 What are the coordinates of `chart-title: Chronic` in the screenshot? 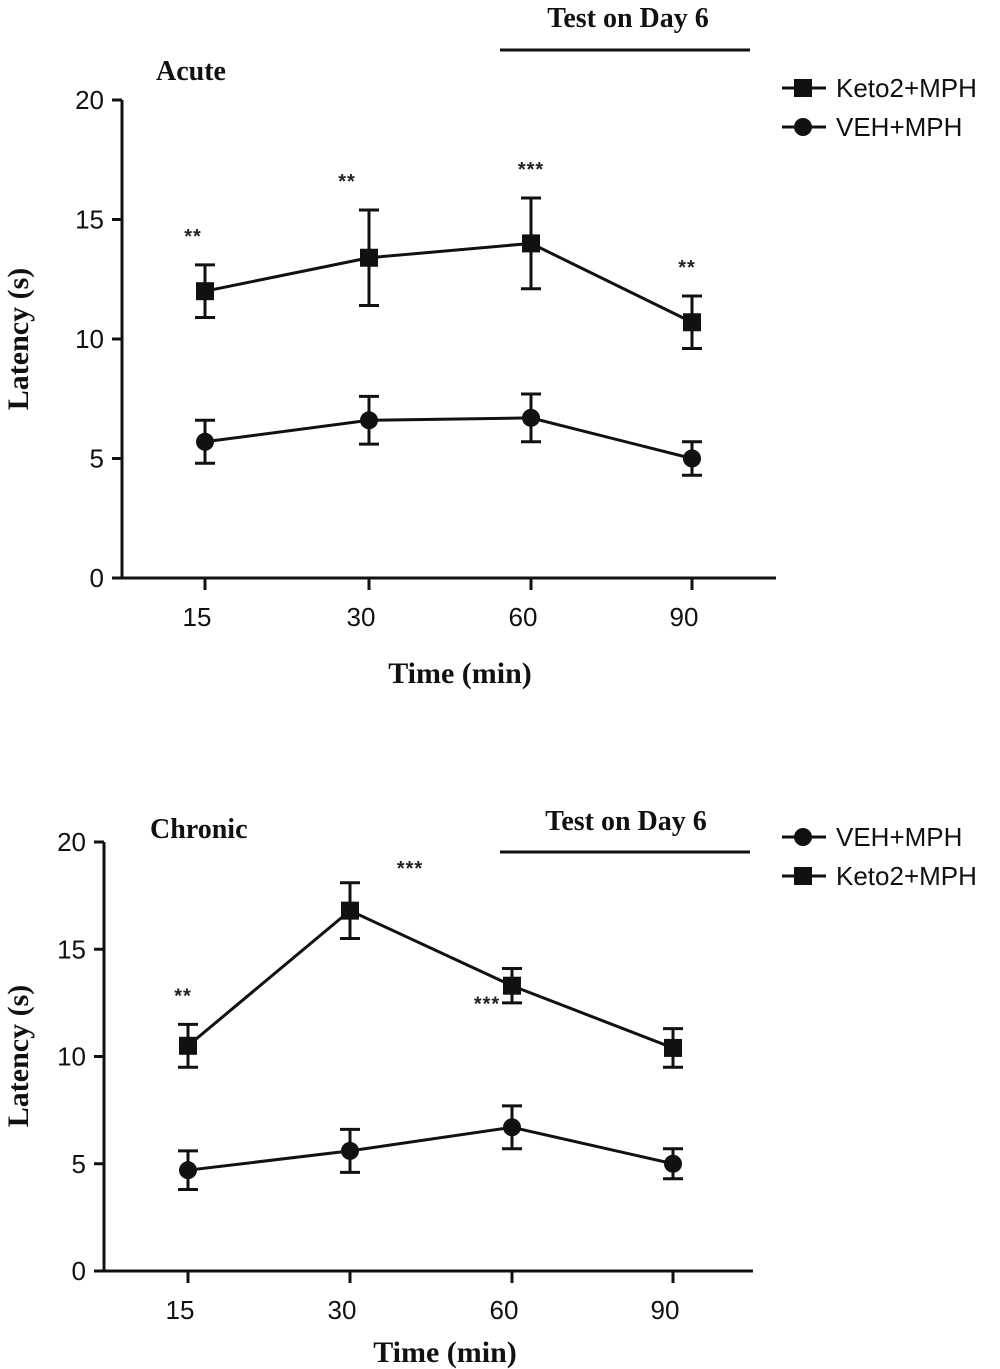 It's located at (199, 829).